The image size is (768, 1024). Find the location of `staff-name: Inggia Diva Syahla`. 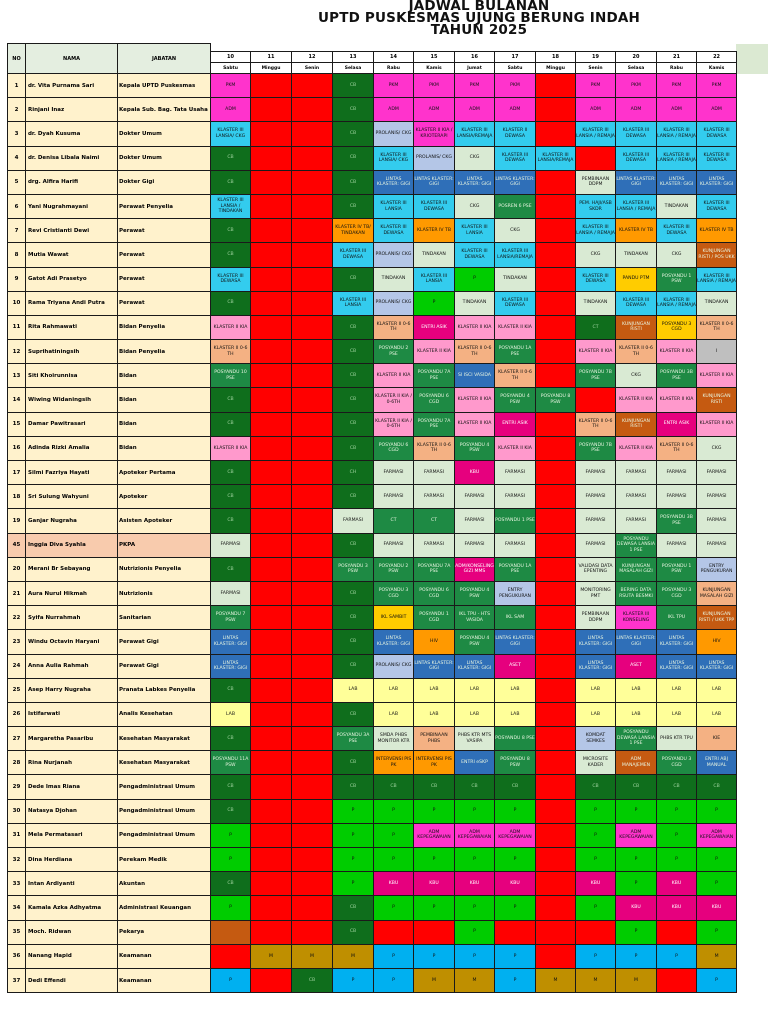

staff-name: Inggia Diva Syahla is located at coordinates (71, 545).